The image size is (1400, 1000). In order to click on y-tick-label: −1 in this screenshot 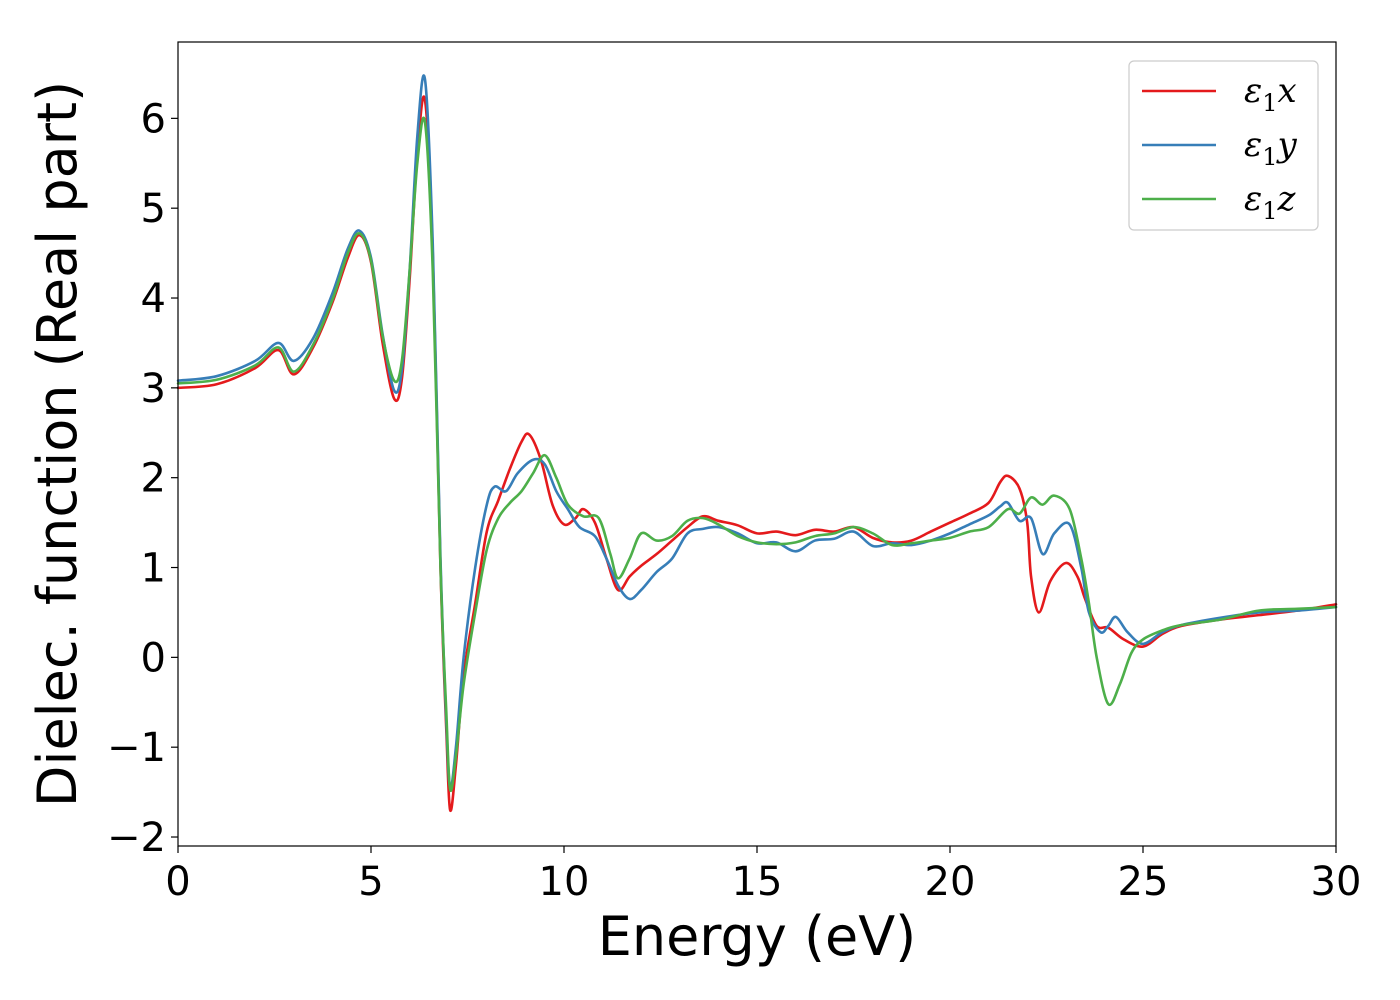, I will do `click(136, 748)`.